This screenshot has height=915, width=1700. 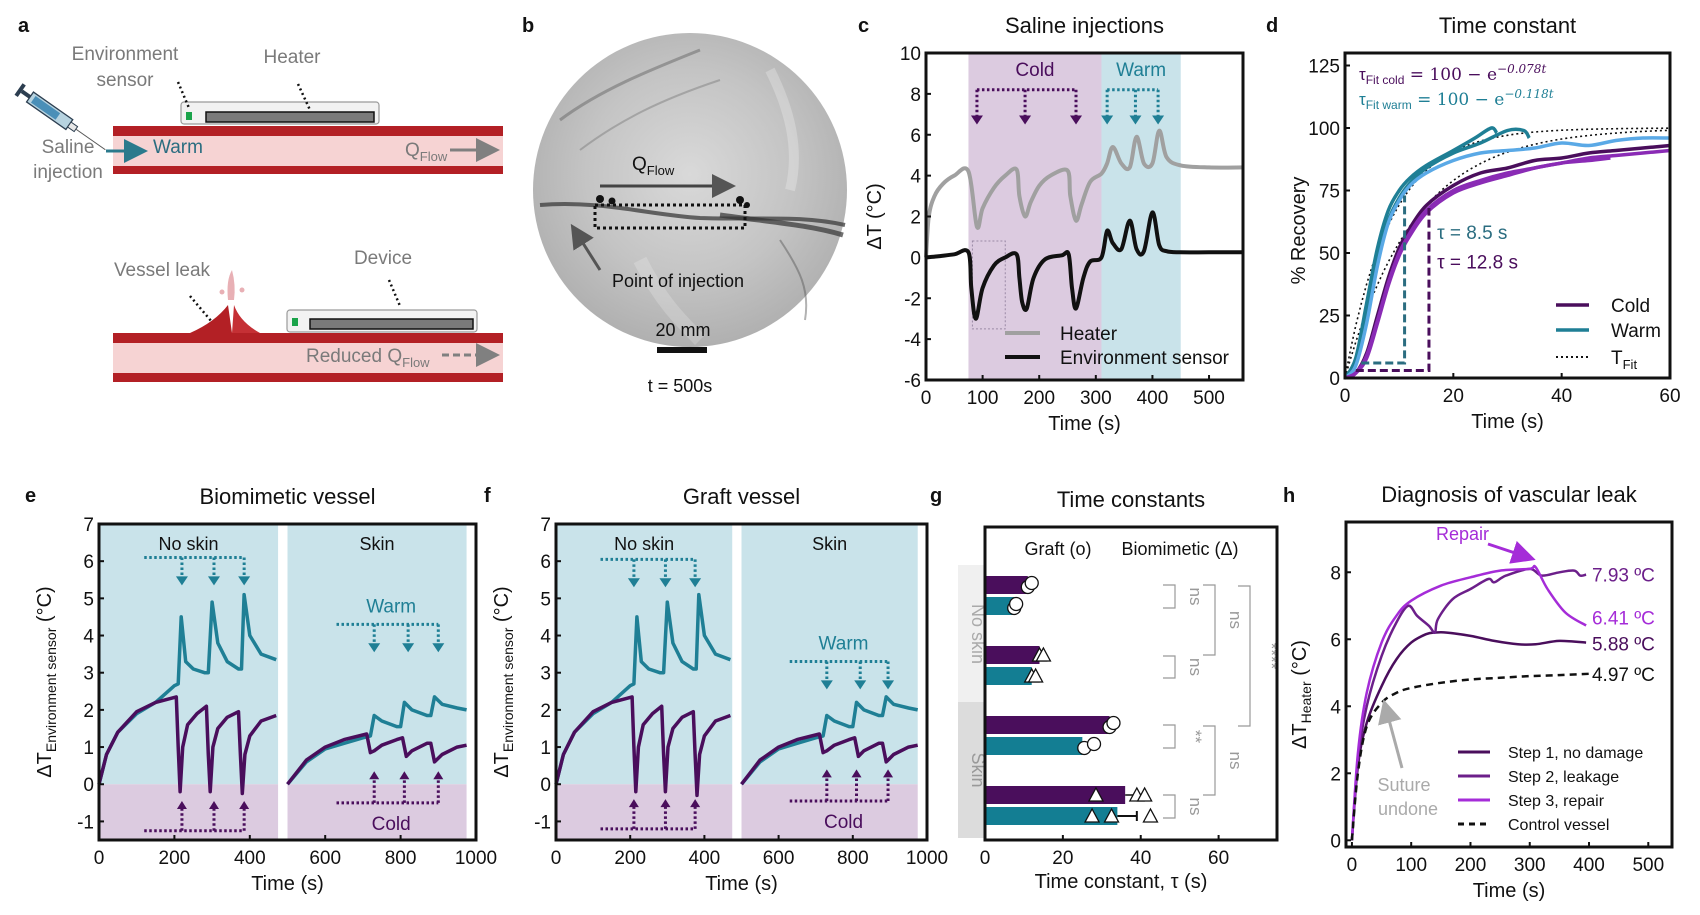 I want to click on environment-sensor-label: Environment, so click(x=125, y=54).